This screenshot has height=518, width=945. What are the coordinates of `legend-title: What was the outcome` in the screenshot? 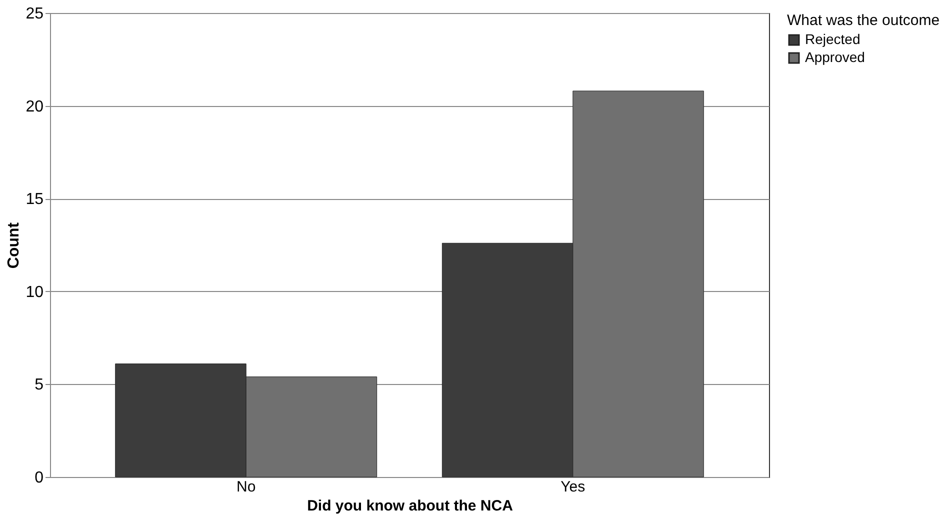 It's located at (863, 20).